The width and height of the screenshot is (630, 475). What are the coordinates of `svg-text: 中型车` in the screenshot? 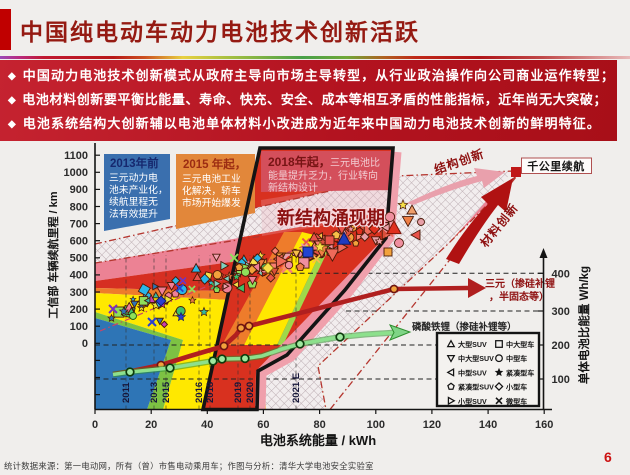 It's located at (516, 358).